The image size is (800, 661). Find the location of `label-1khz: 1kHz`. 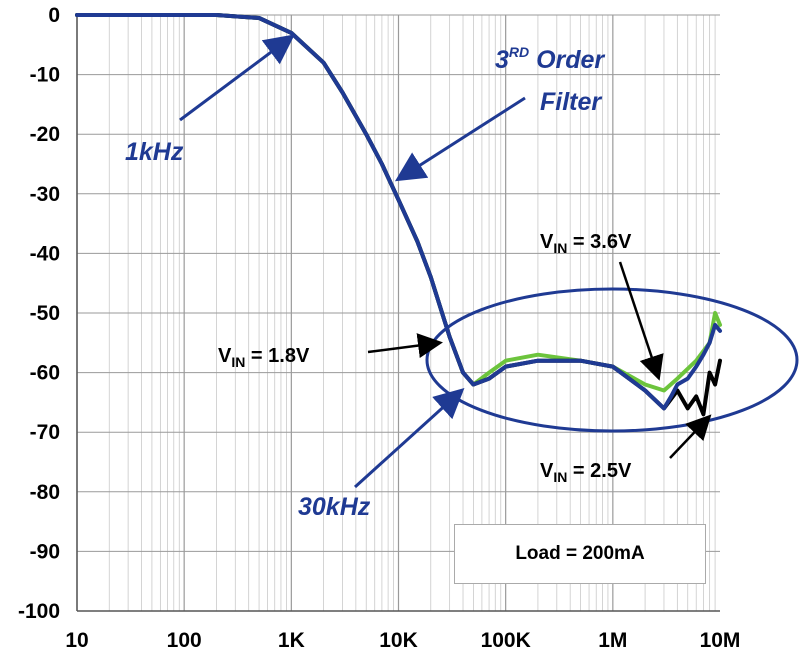

label-1khz: 1kHz is located at coordinates (154, 152).